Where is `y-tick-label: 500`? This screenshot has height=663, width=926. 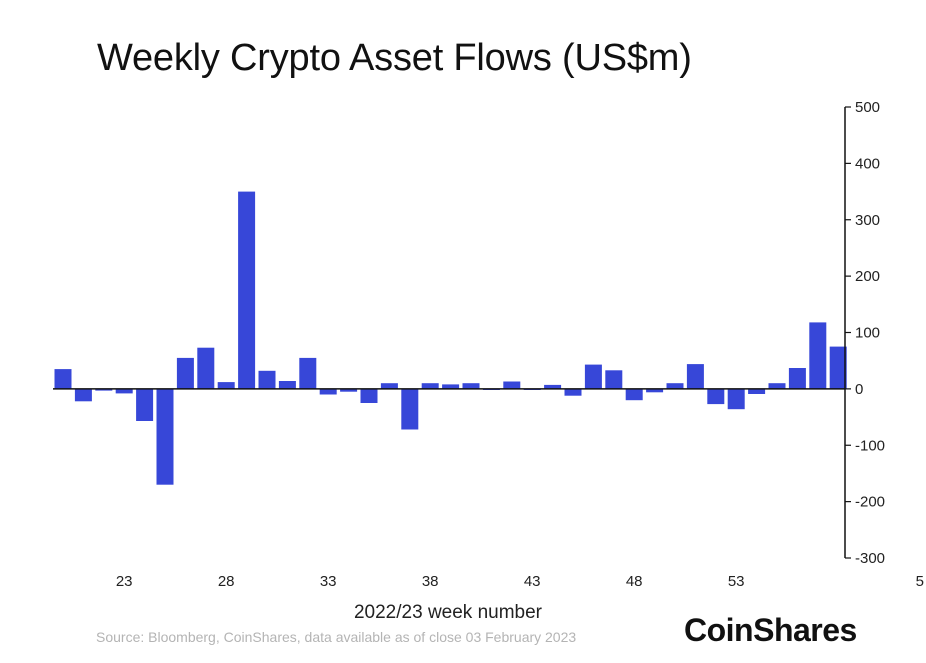
y-tick-label: 500 is located at coordinates (867, 107).